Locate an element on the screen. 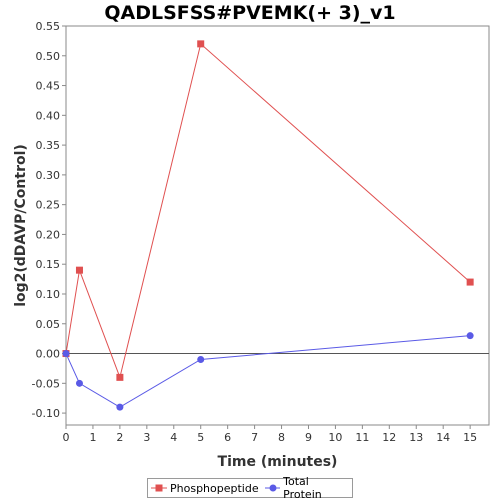 This screenshot has width=500, height=501. x-tick-label: 3 is located at coordinates (146, 437).